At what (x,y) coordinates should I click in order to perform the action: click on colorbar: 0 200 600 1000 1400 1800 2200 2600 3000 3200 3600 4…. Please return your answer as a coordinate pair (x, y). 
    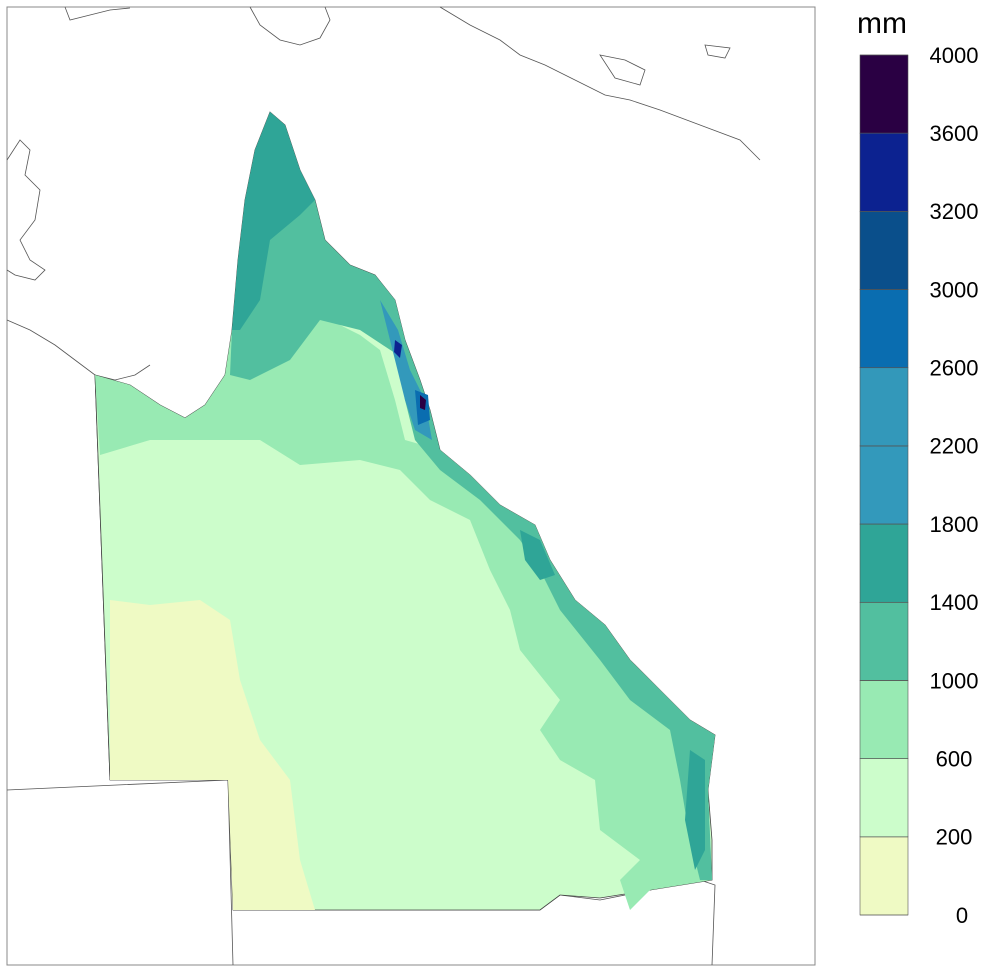
    Looking at the image, I should click on (919, 485).